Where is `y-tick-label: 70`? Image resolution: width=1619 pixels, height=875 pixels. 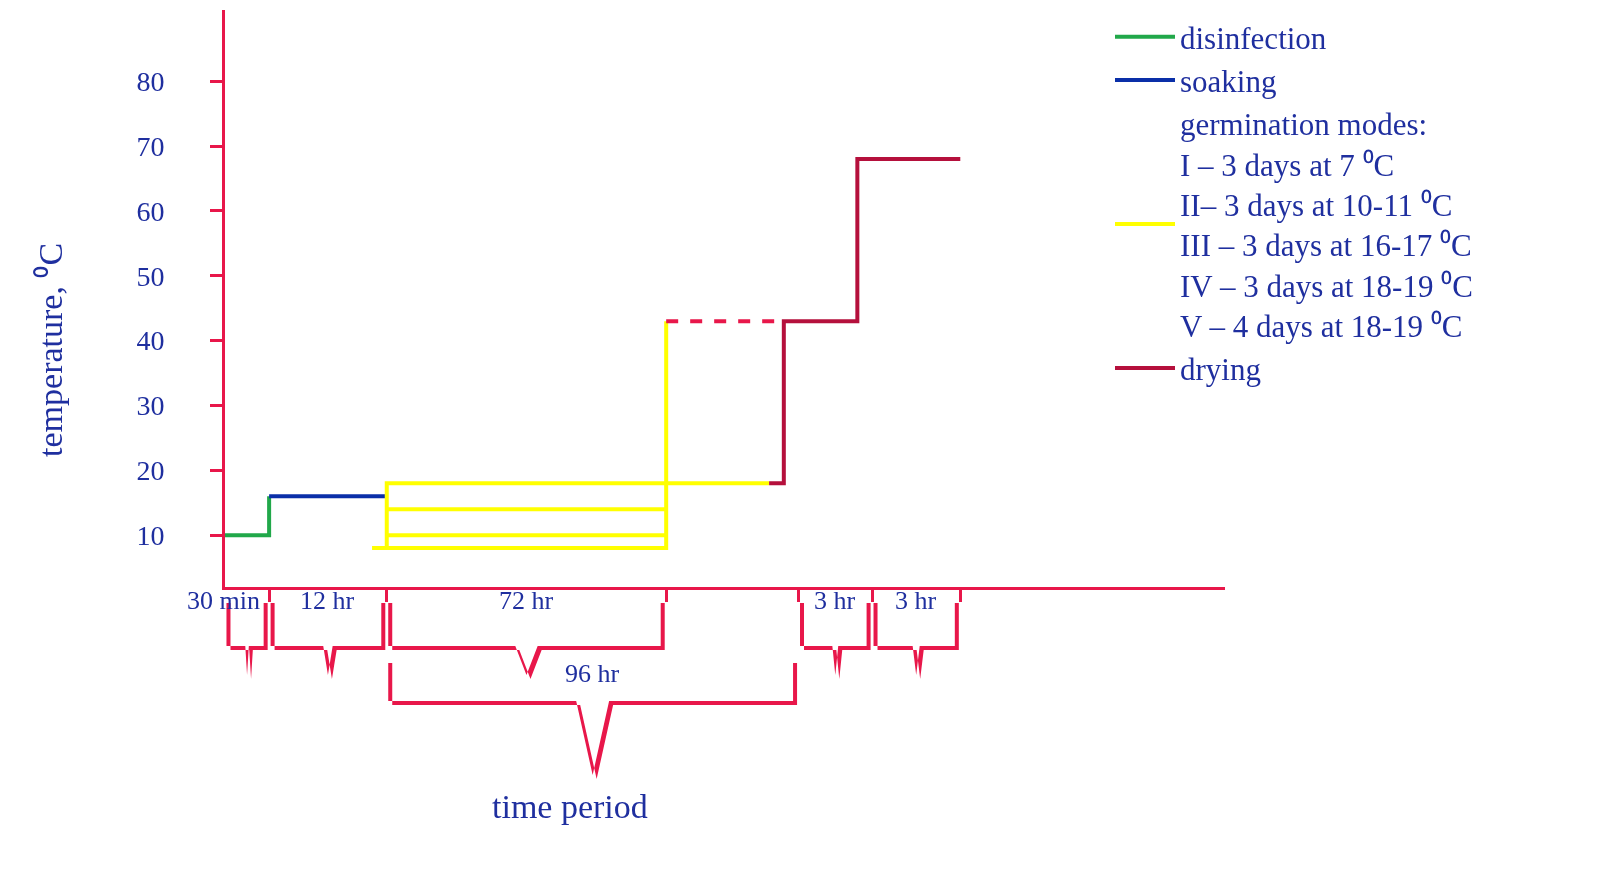 y-tick-label: 70 is located at coordinates (150, 146).